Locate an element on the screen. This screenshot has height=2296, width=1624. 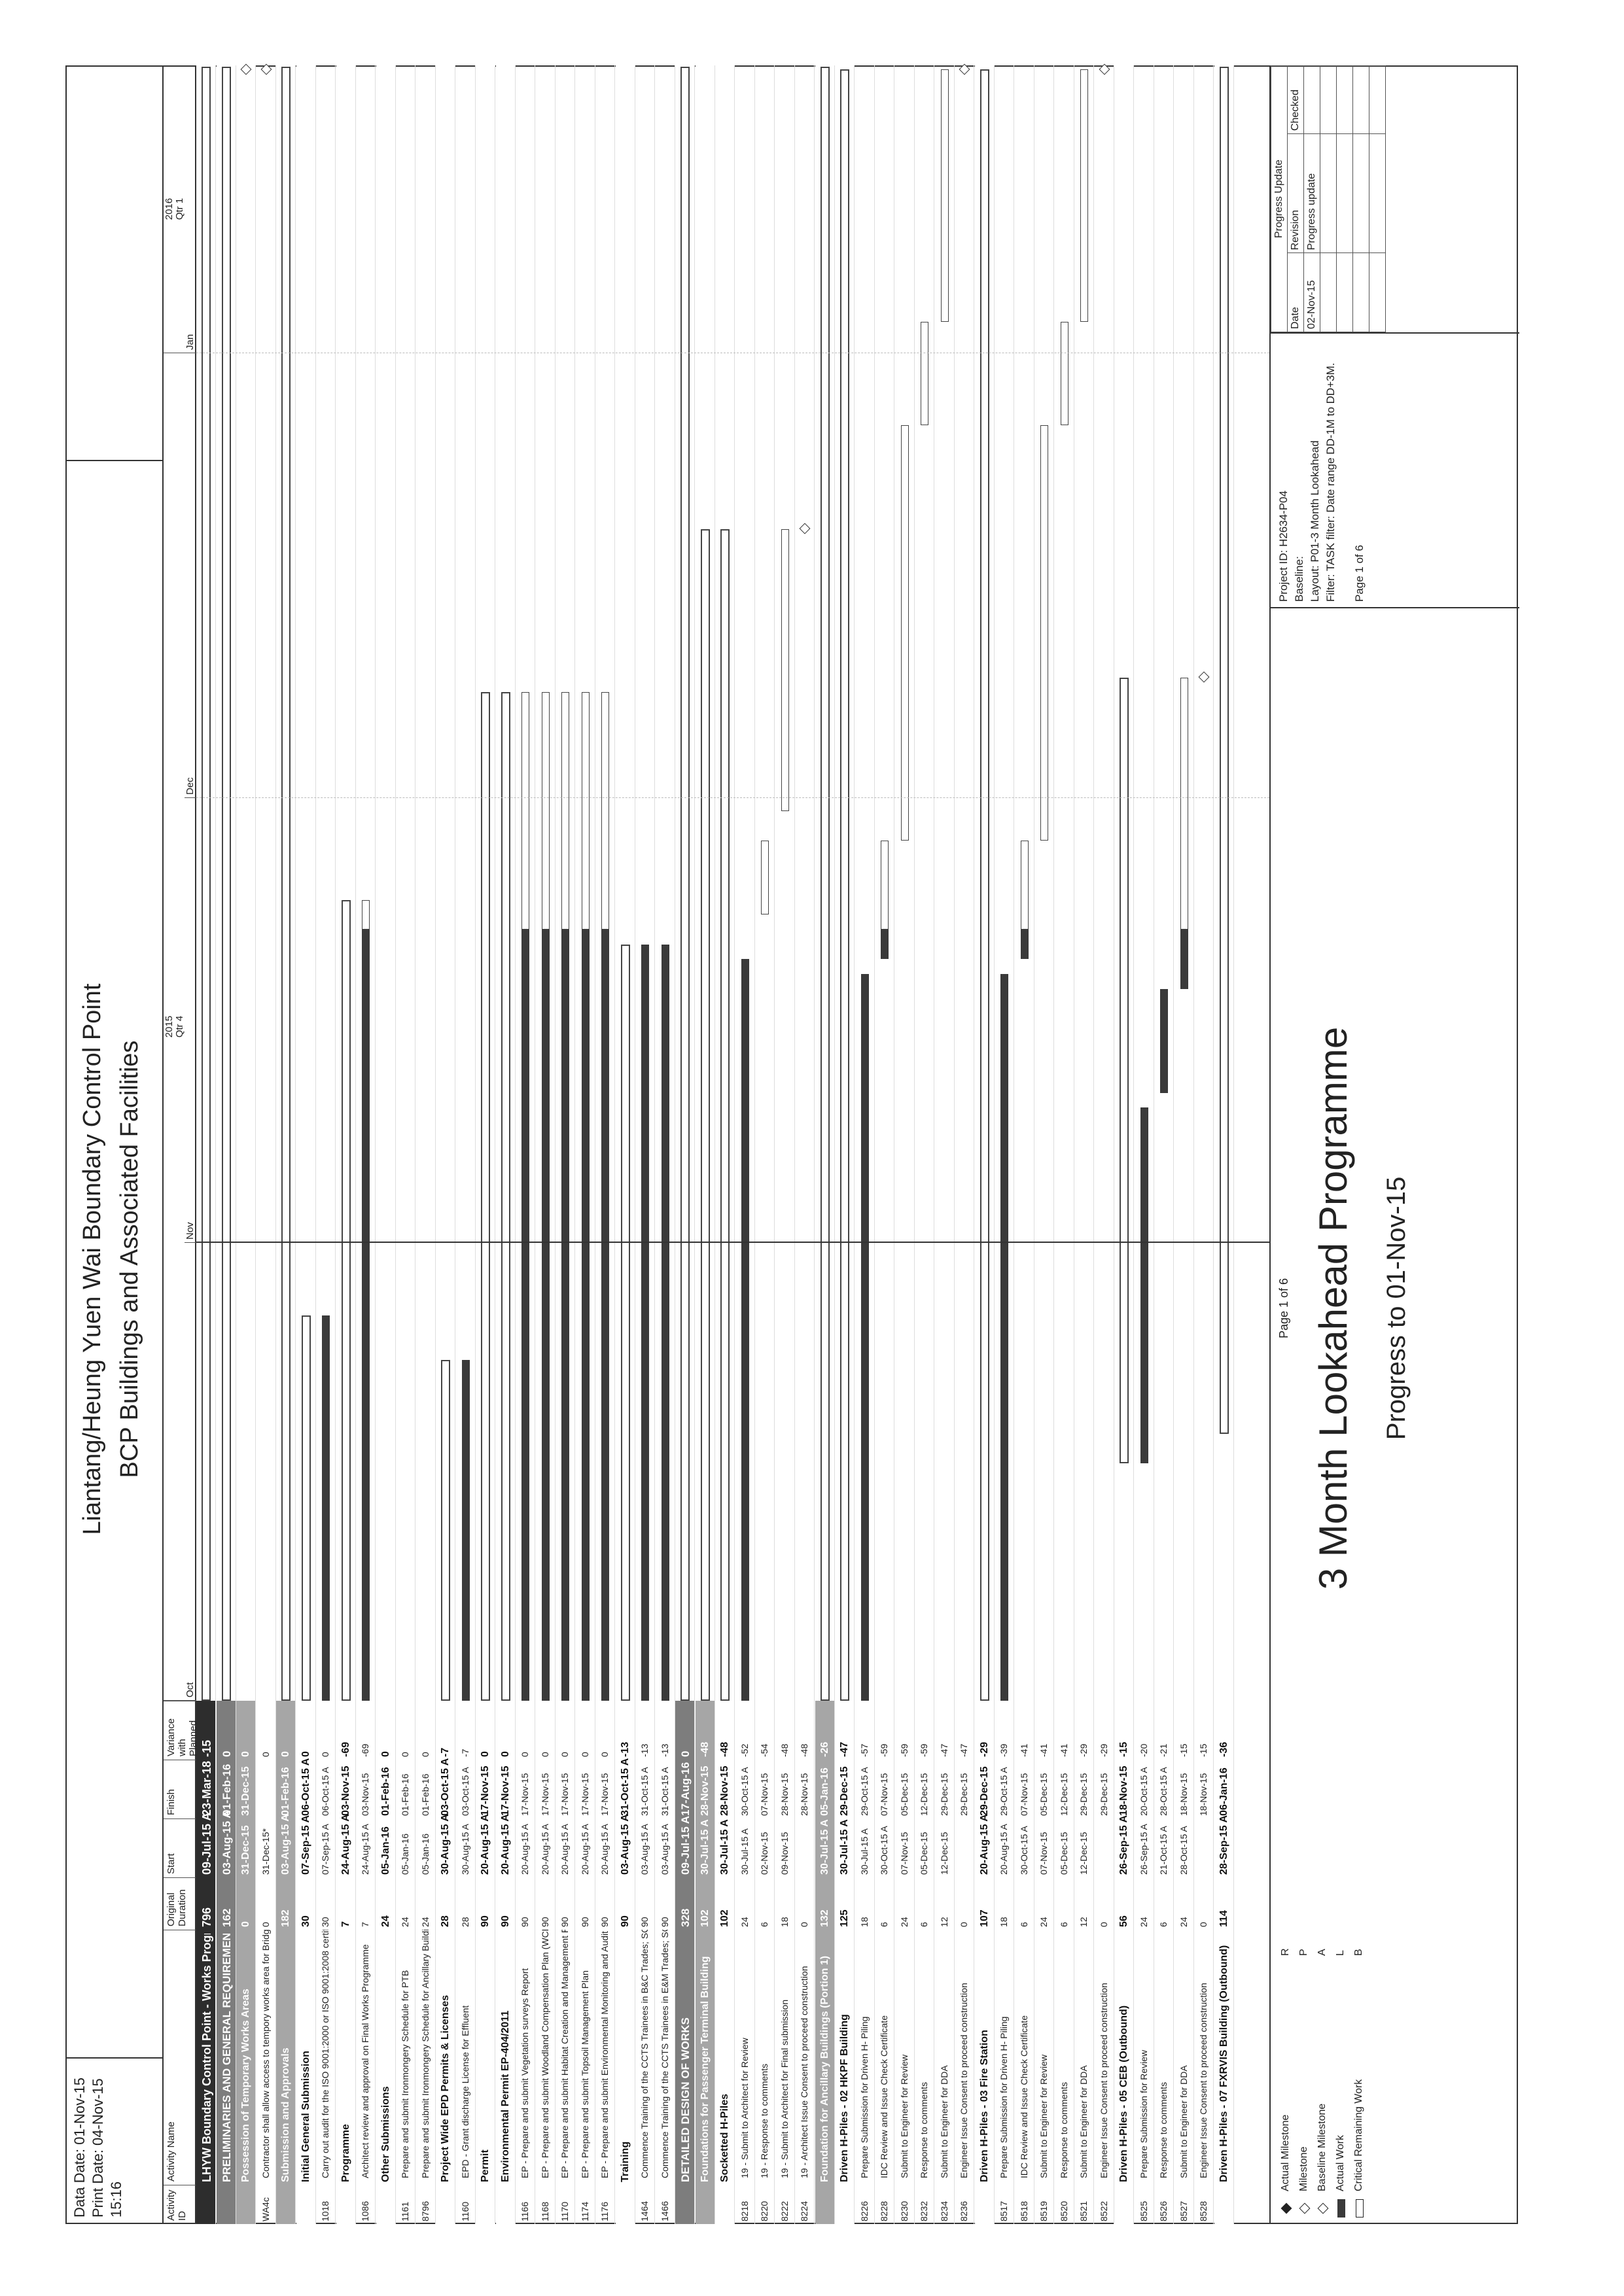
wbs-row: Other Submissions 24 05-Jan-16 01-Feb-16 0 is located at coordinates (386, 1144).